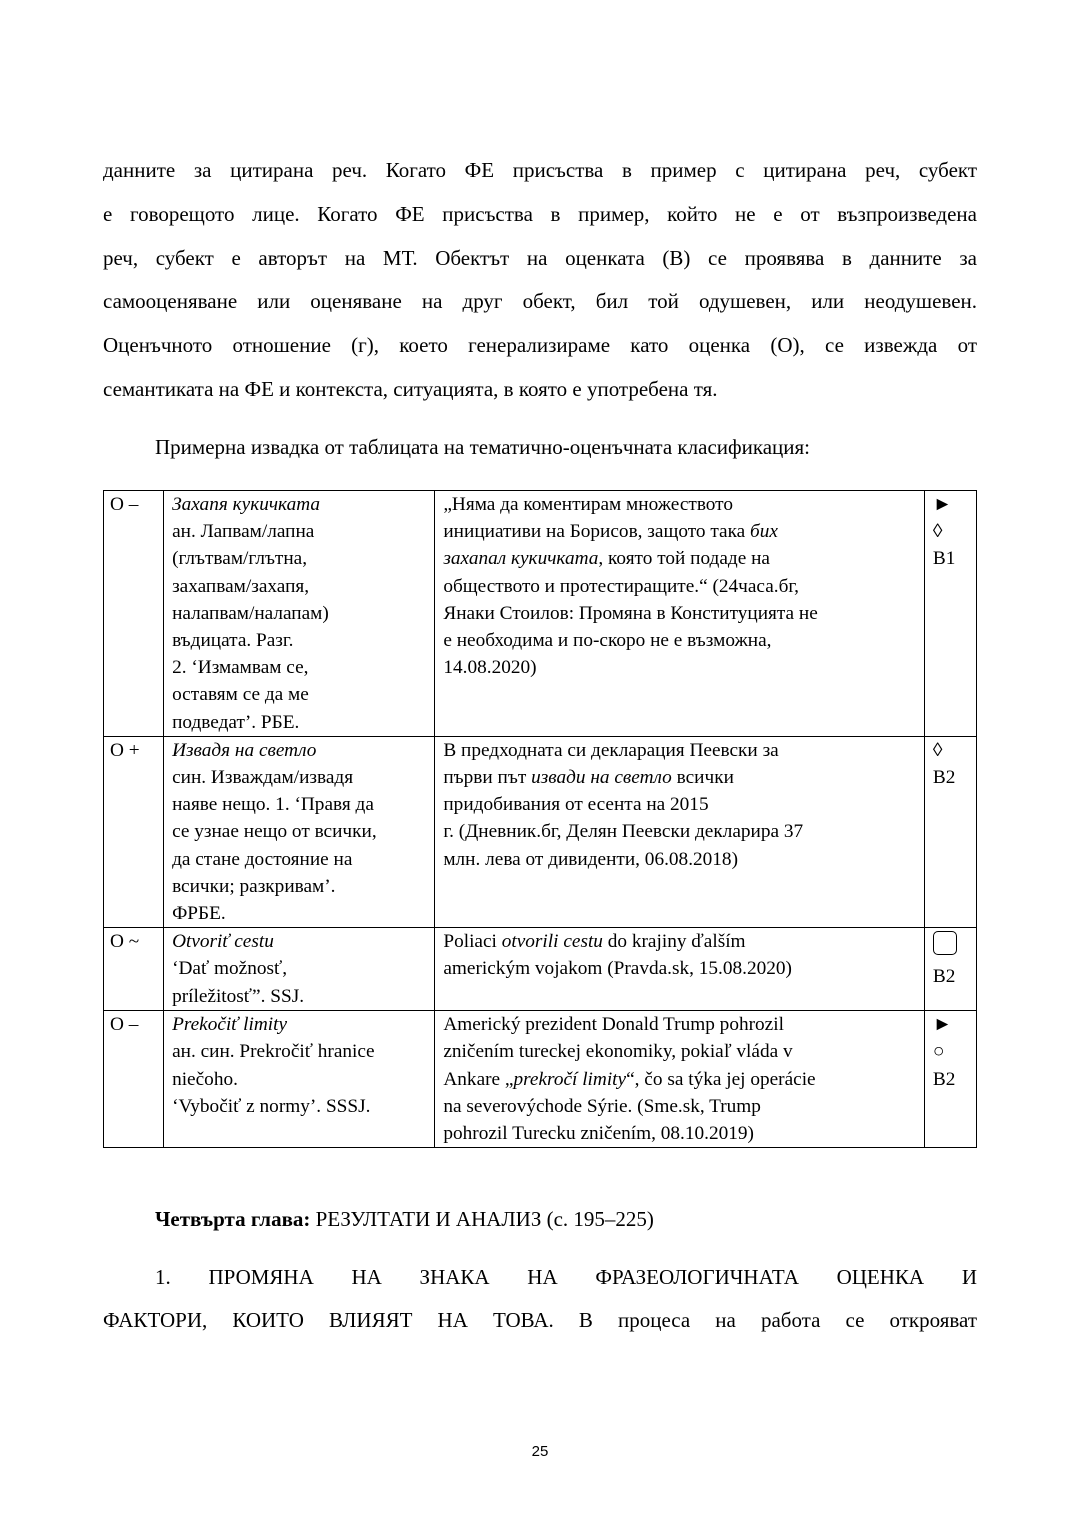 The image size is (1080, 1527). I want to click on cell-line: В2, so click(954, 976).